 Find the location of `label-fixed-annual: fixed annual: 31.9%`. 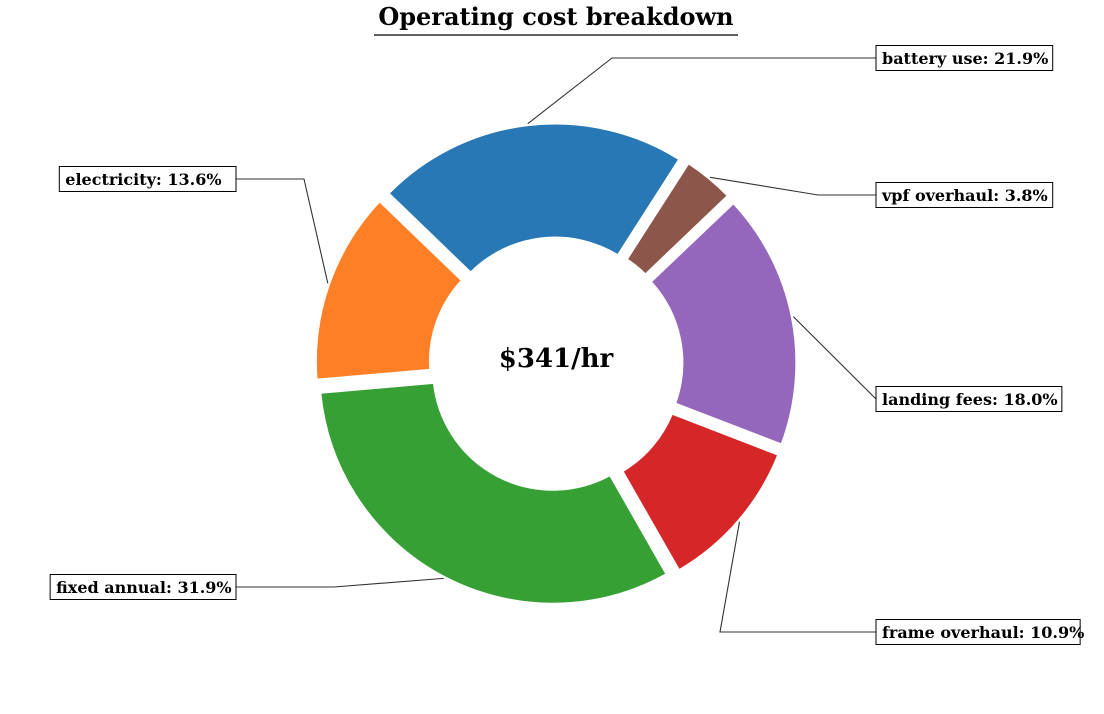

label-fixed-annual: fixed annual: 31.9% is located at coordinates (143, 587).